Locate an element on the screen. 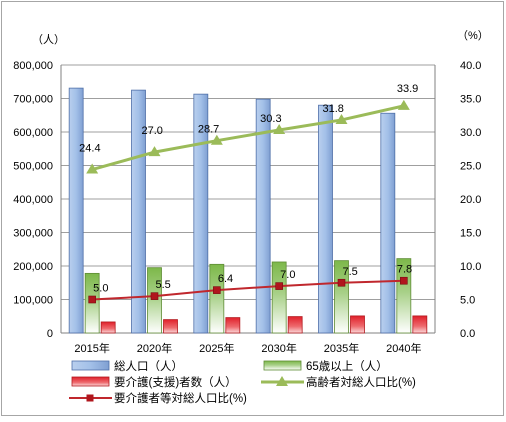 This screenshot has width=506, height=422. legend-care-ratio-marker is located at coordinates (90, 398).